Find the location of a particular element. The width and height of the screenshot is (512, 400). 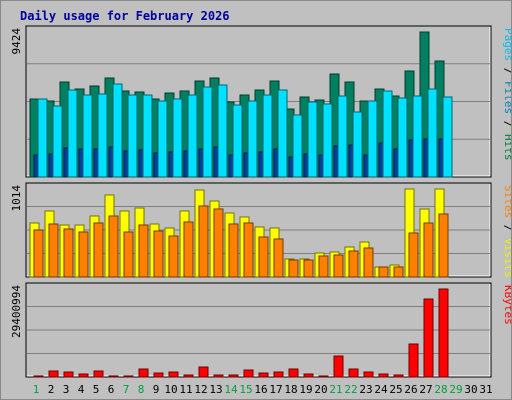

x-tick-label-day-19: 19 is located at coordinates (305, 389).